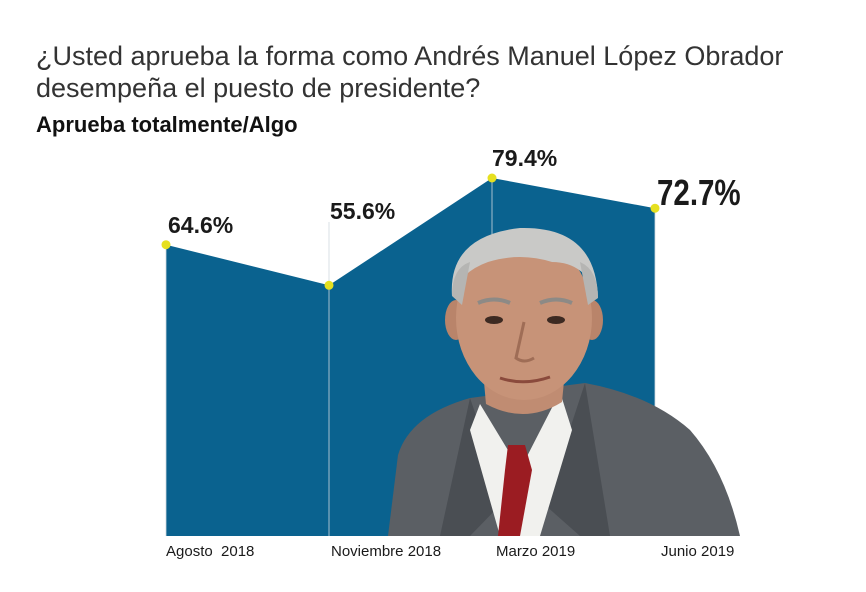 This screenshot has height=592, width=866. I want to click on value-label: 55.6%, so click(362, 211).